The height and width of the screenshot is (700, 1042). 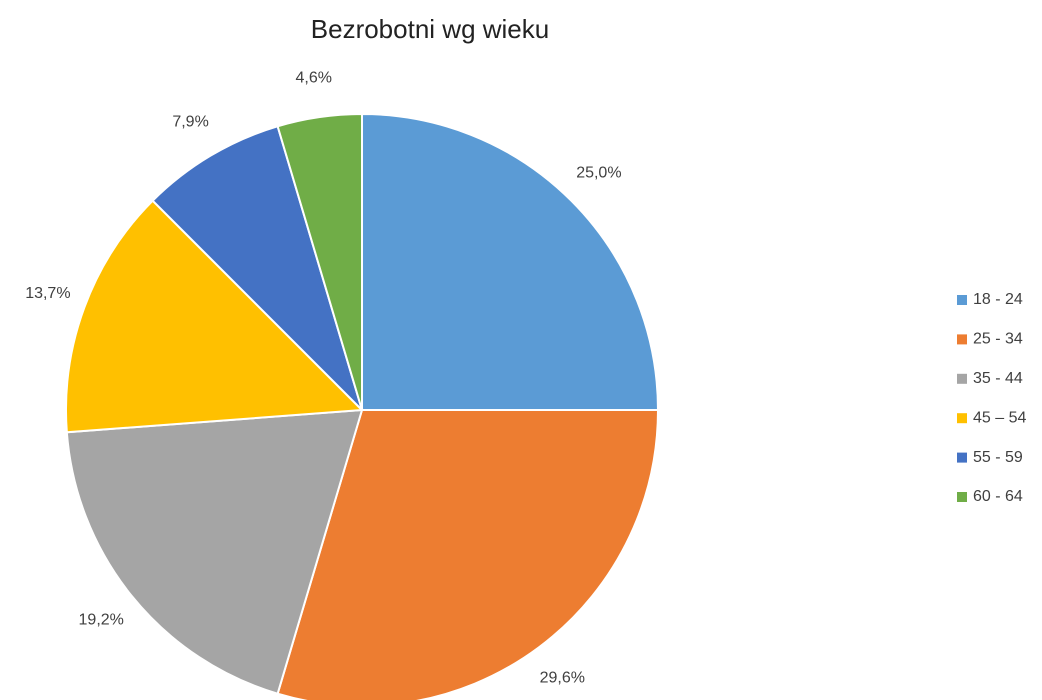 What do you see at coordinates (998, 299) in the screenshot?
I see `legend-label: 18 - 24` at bounding box center [998, 299].